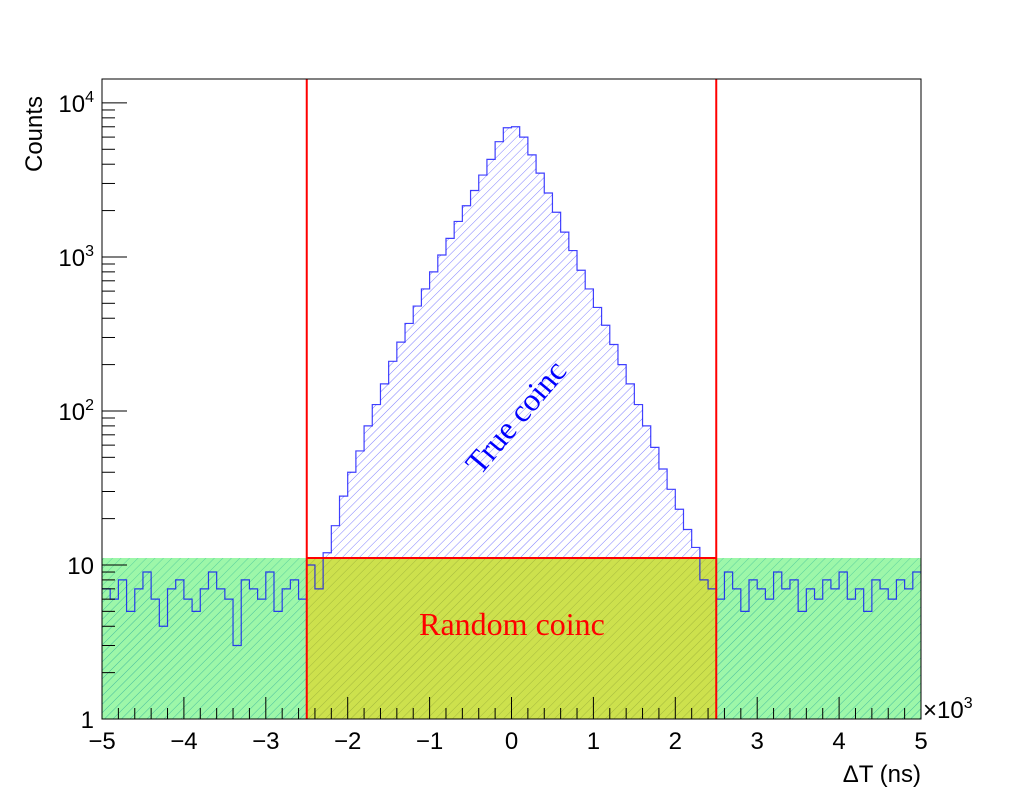 Image resolution: width=1024 pixels, height=799 pixels. What do you see at coordinates (593, 741) in the screenshot?
I see `x-tick-label: 1` at bounding box center [593, 741].